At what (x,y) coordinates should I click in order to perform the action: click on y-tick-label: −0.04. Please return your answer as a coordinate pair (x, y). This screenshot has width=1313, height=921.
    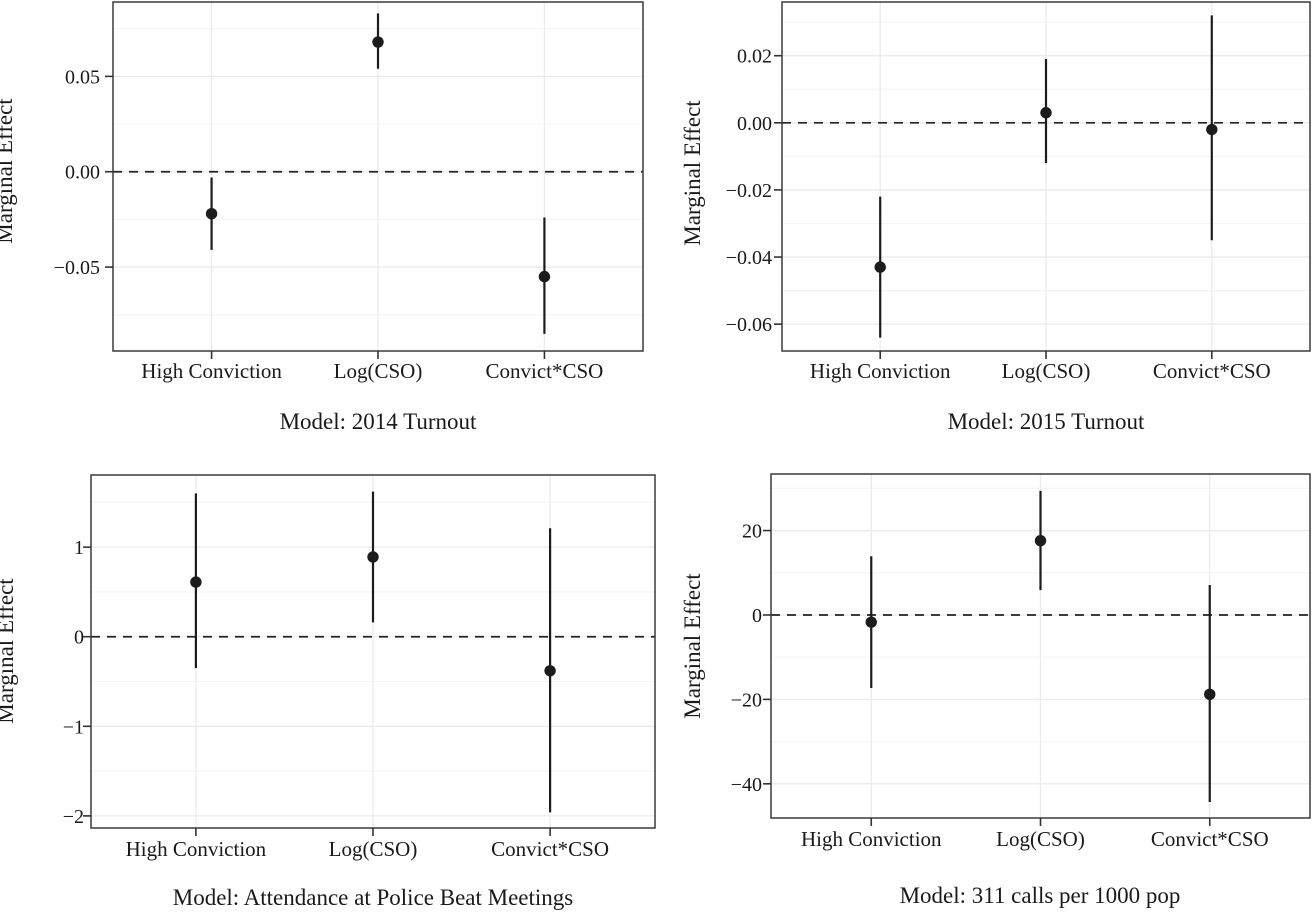
    Looking at the image, I should click on (749, 258).